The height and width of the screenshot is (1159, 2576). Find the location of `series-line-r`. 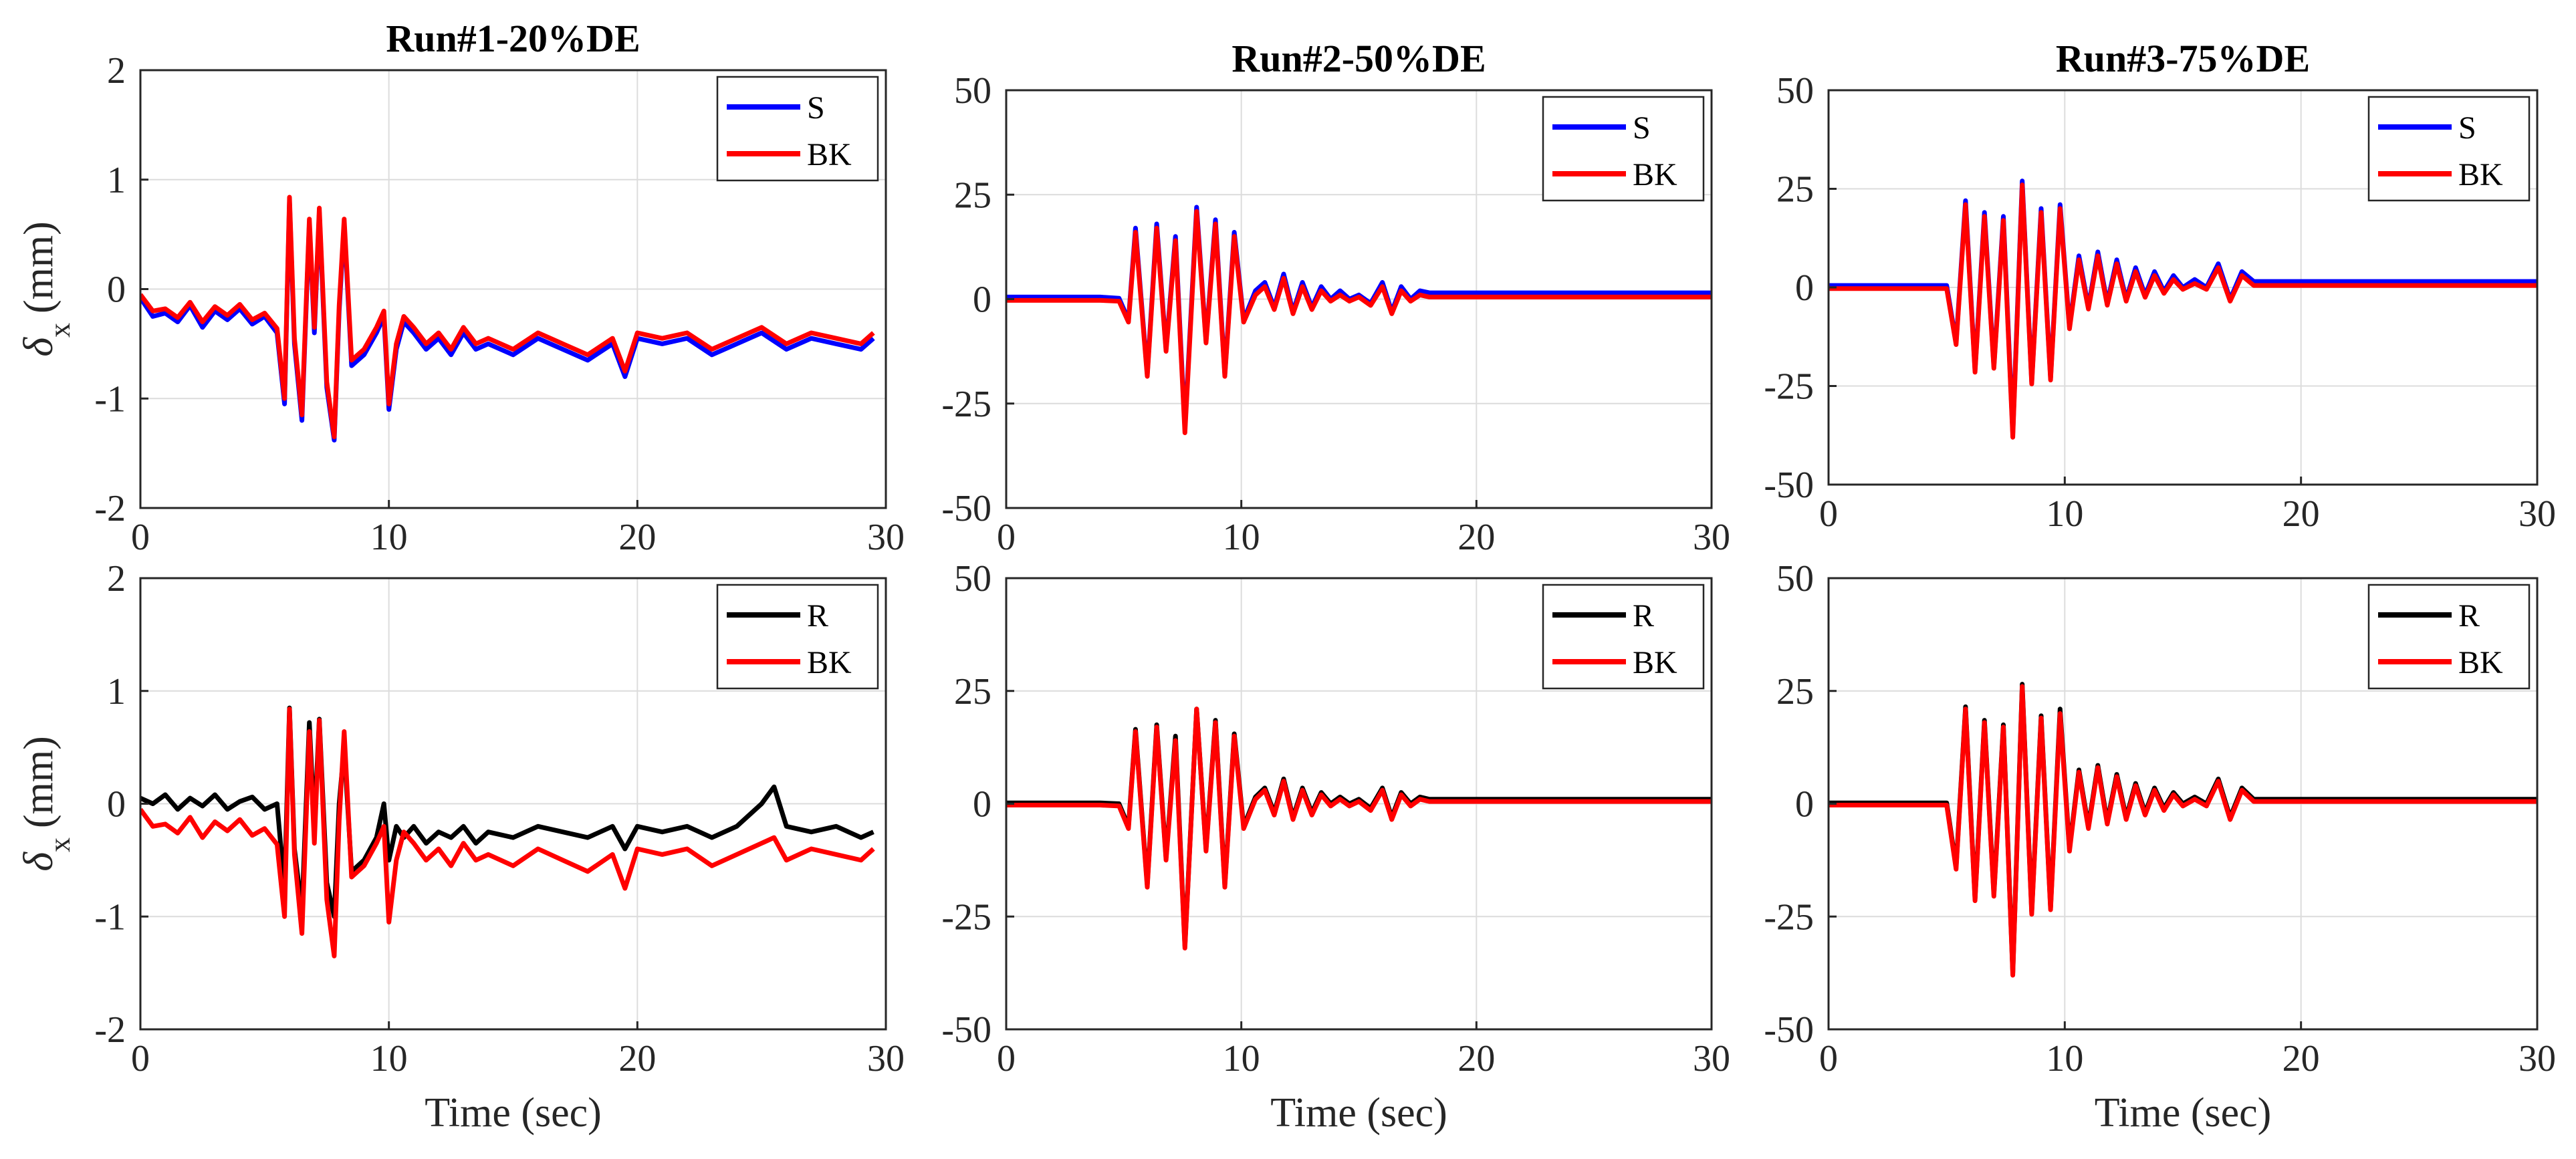

series-line-r is located at coordinates (507, 812).